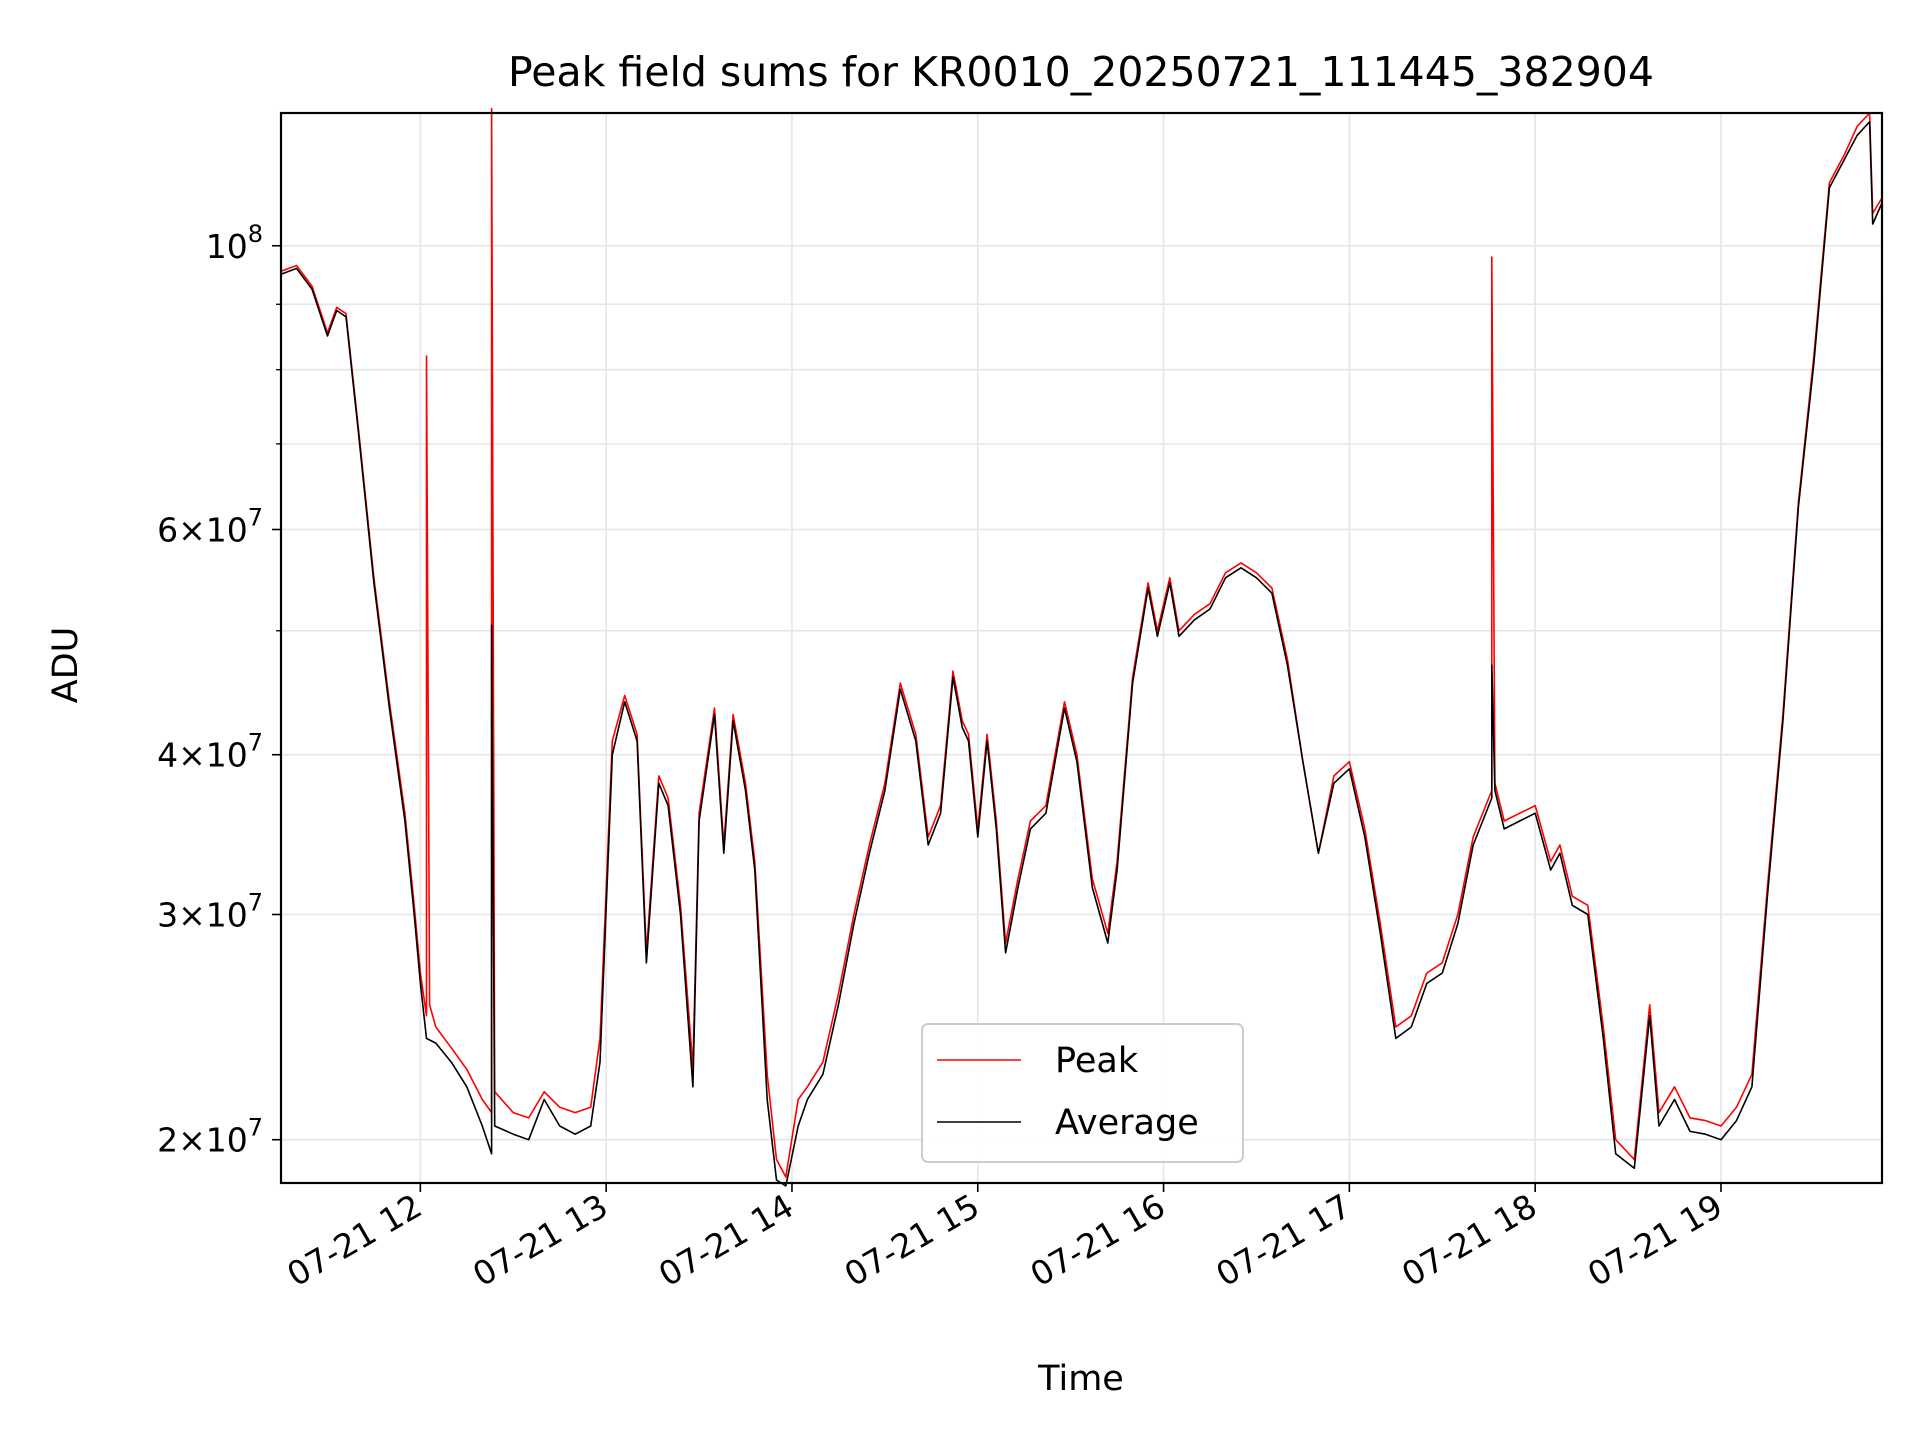 This screenshot has height=1440, width=1920. Describe the element at coordinates (66, 665) in the screenshot. I see `y-axis-label: ADU` at that location.